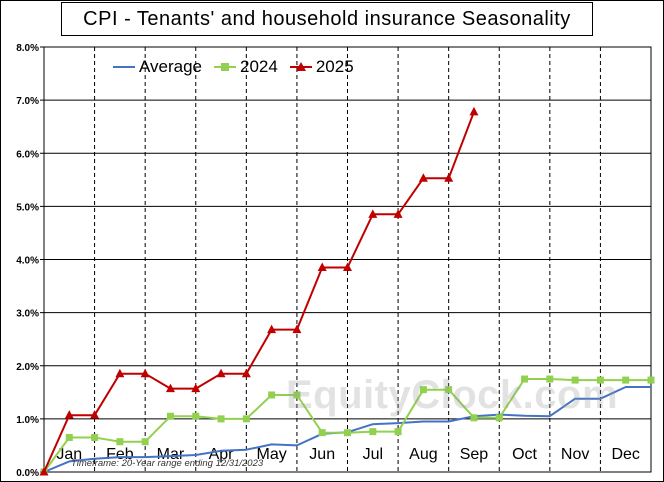  I want to click on y-tick-label: 4.0%, so click(27, 261).